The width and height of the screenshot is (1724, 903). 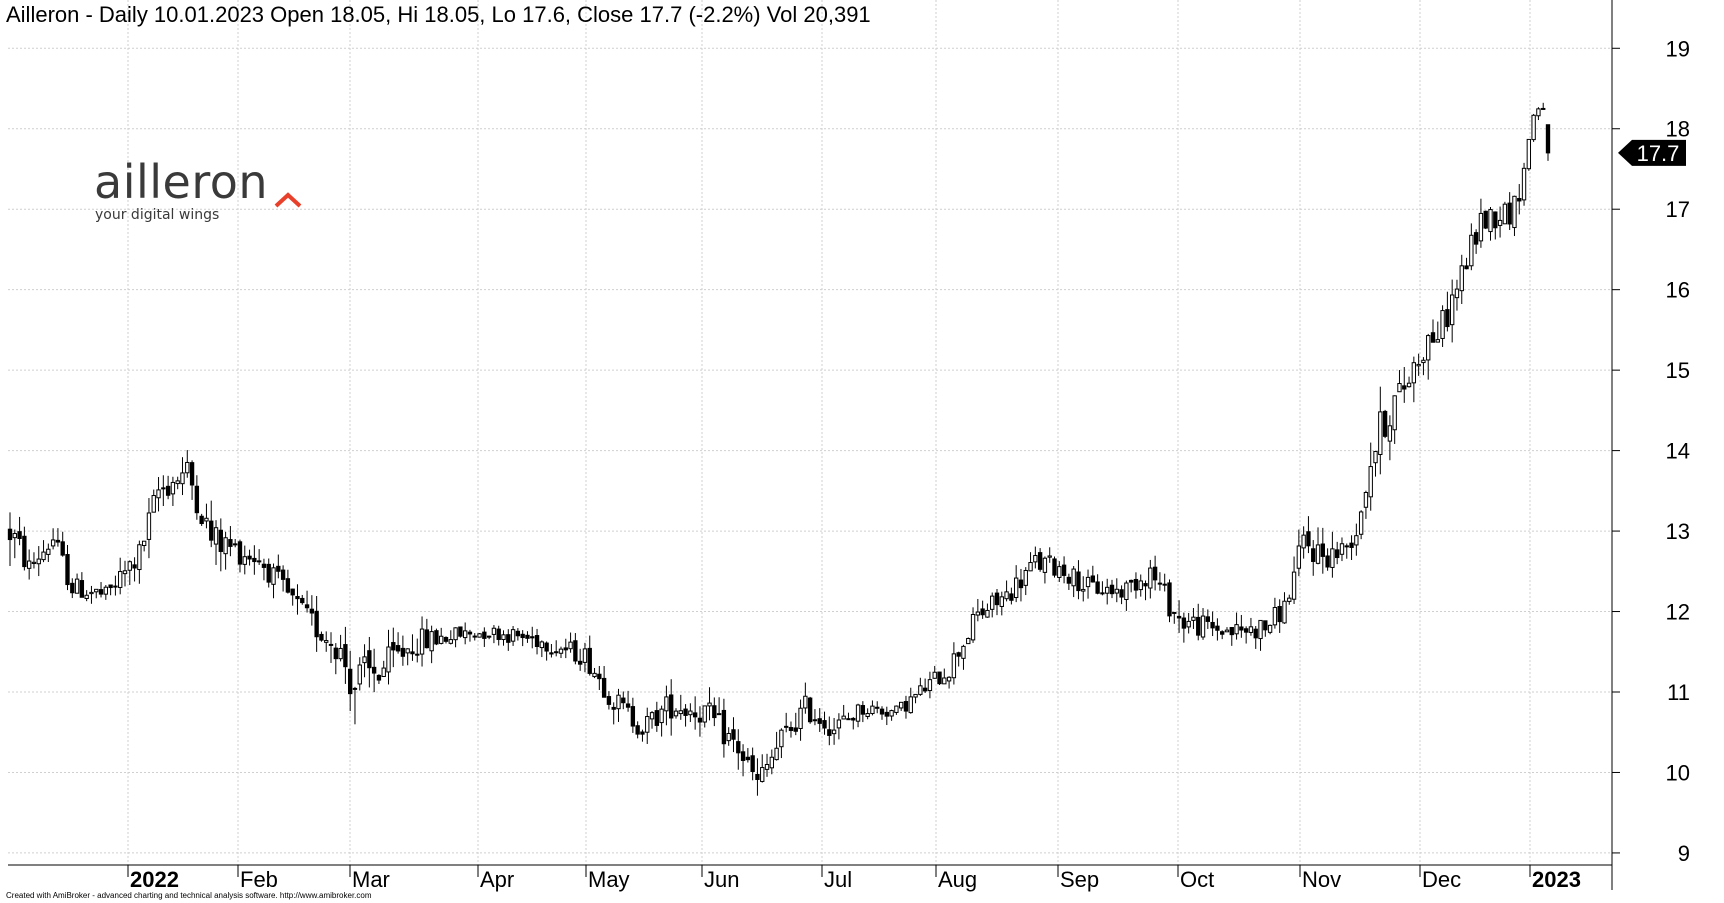 I want to click on y-tick-label: 10, so click(x=1678, y=772).